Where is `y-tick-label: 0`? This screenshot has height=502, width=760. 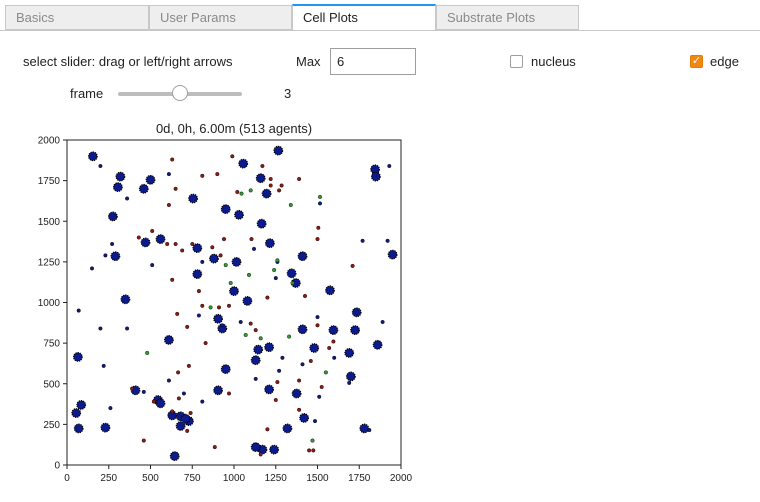 y-tick-label: 0 is located at coordinates (57, 466).